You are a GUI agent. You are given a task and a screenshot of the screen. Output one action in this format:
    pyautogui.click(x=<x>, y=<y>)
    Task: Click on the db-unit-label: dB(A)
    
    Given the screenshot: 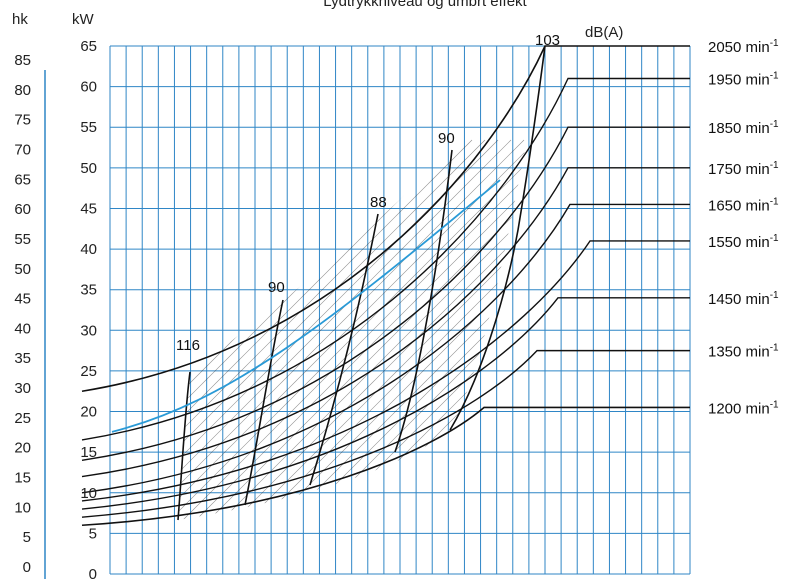 What is the action you would take?
    pyautogui.click(x=604, y=32)
    